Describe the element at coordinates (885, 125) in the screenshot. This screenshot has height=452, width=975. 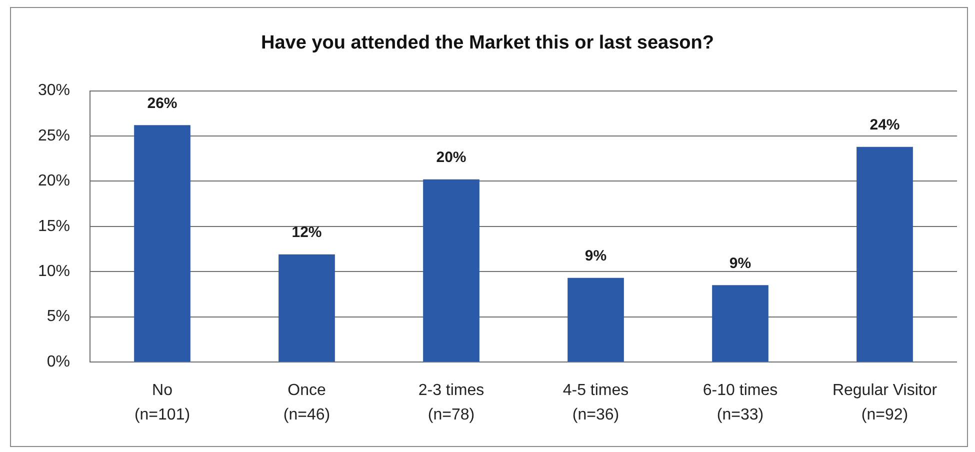
I see `data-label: 24%` at that location.